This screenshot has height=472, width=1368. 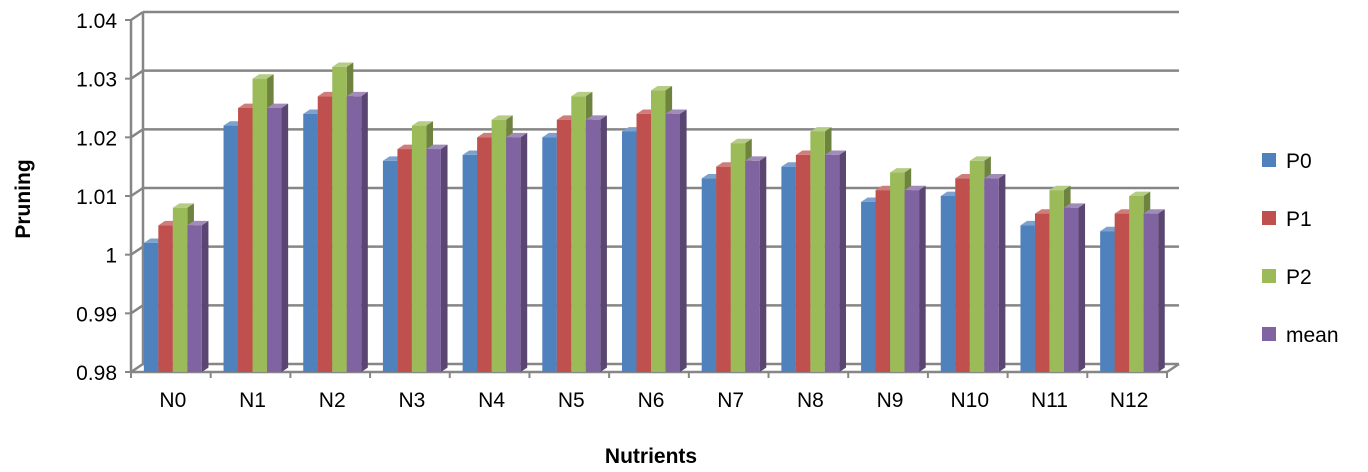 I want to click on x-axis-title: Nutrients, so click(x=651, y=456).